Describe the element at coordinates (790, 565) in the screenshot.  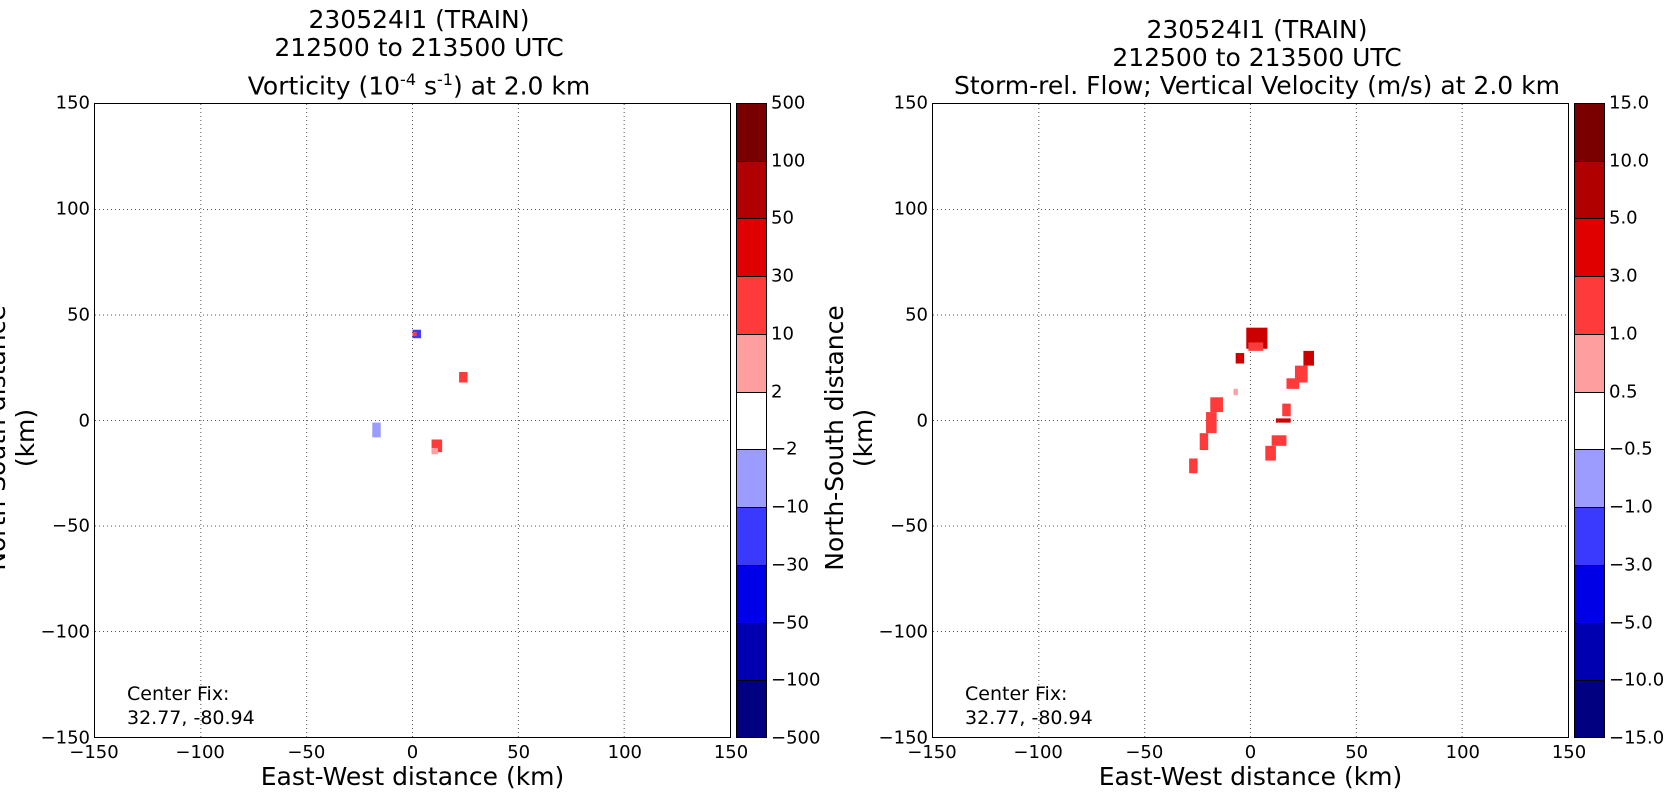
I see `colorbar-tick-label: −30` at that location.